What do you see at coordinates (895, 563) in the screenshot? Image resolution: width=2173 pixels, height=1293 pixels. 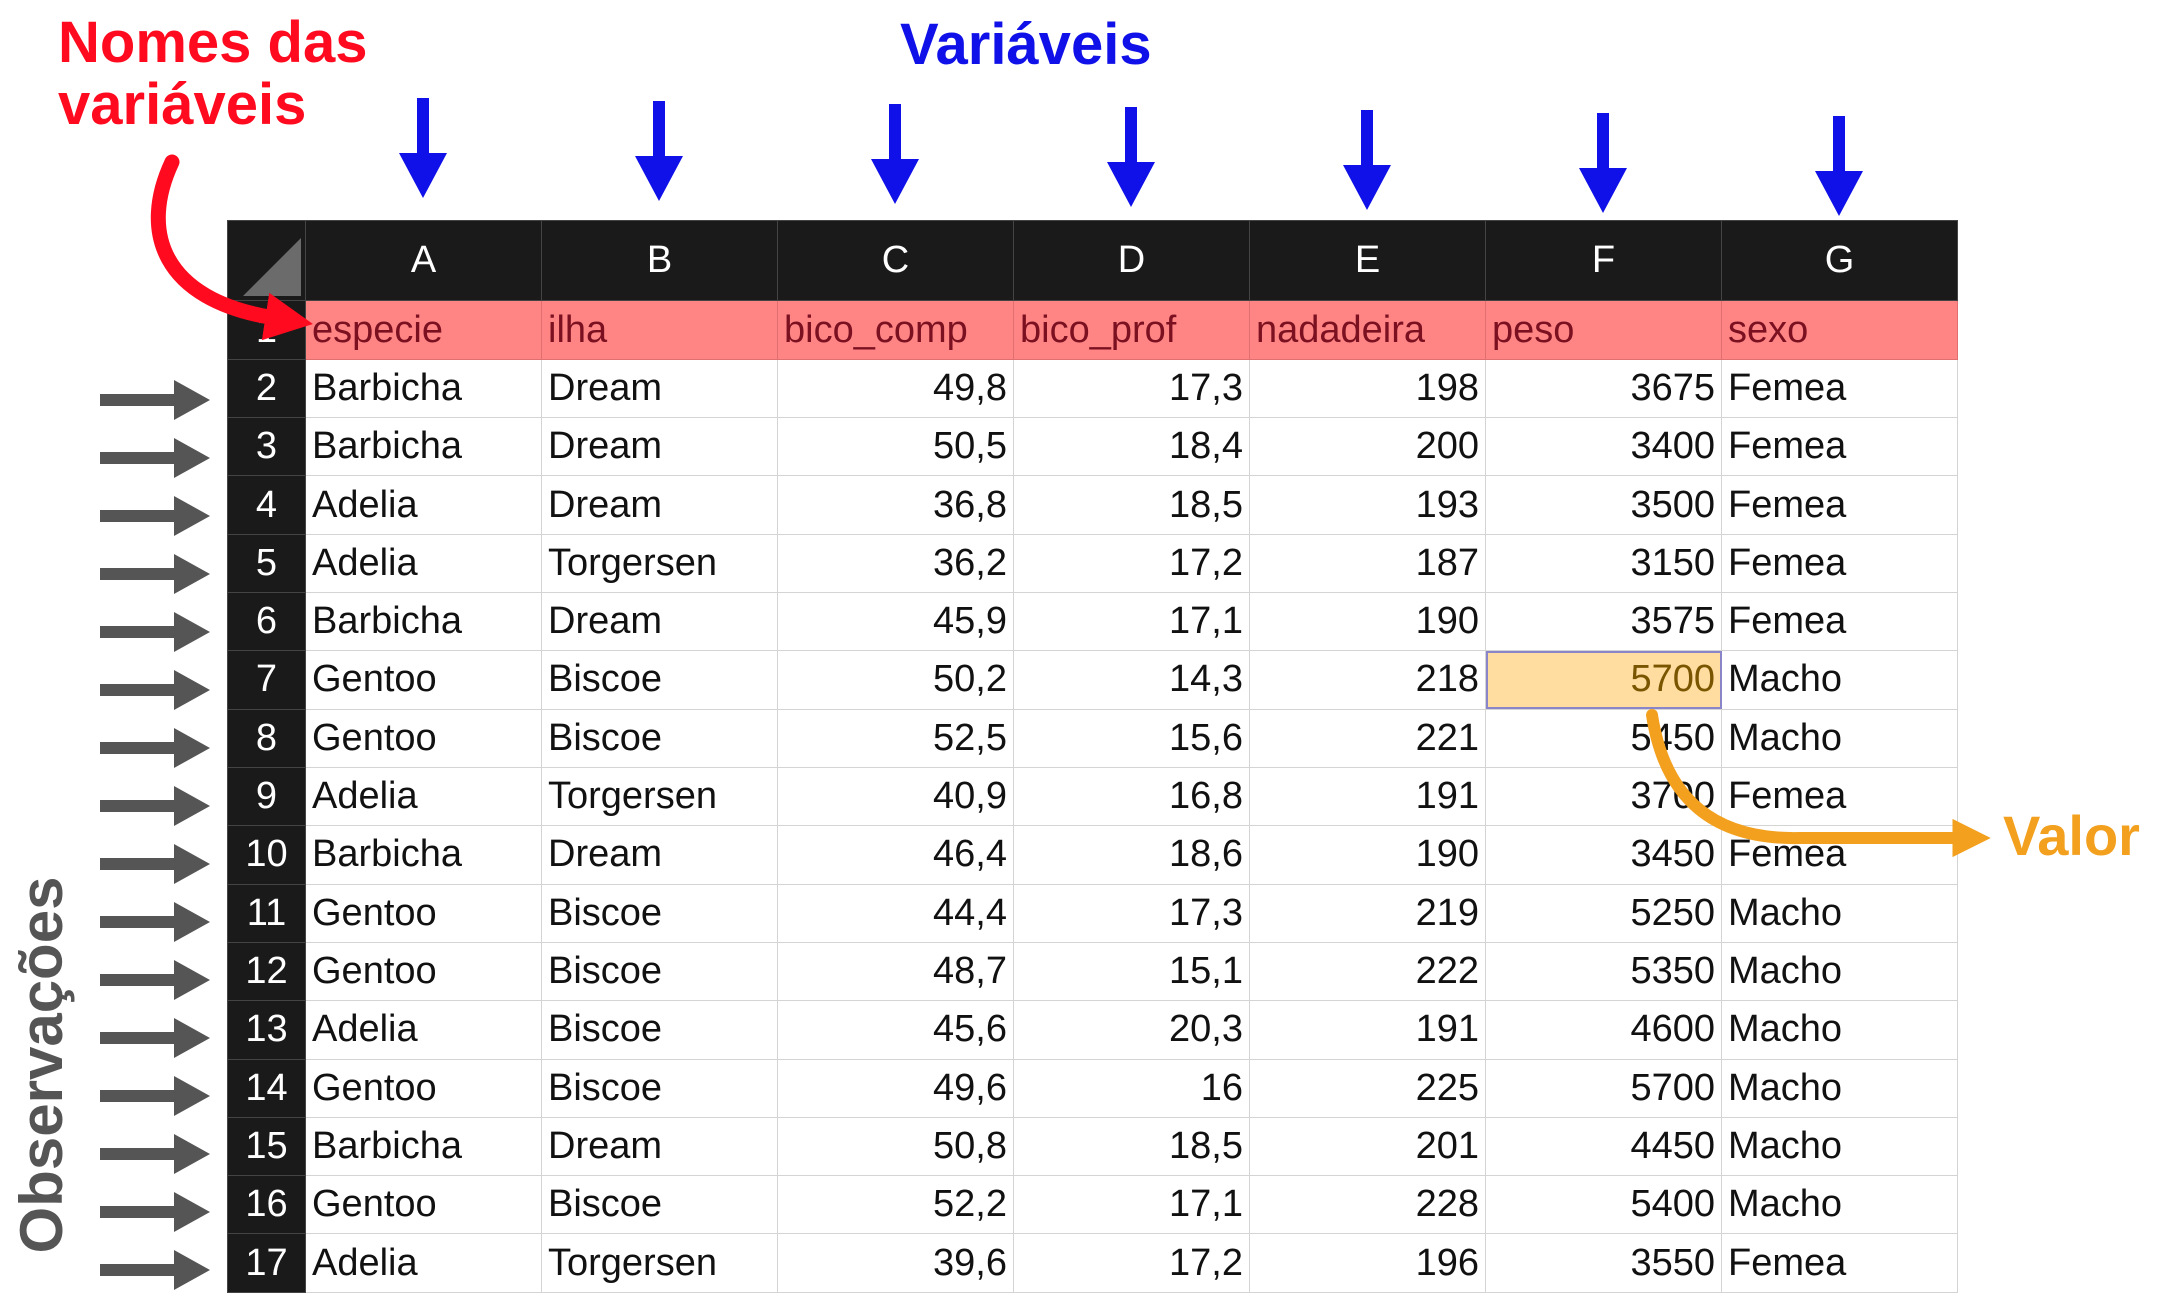 I see `cell-bico-comp: 36,2` at bounding box center [895, 563].